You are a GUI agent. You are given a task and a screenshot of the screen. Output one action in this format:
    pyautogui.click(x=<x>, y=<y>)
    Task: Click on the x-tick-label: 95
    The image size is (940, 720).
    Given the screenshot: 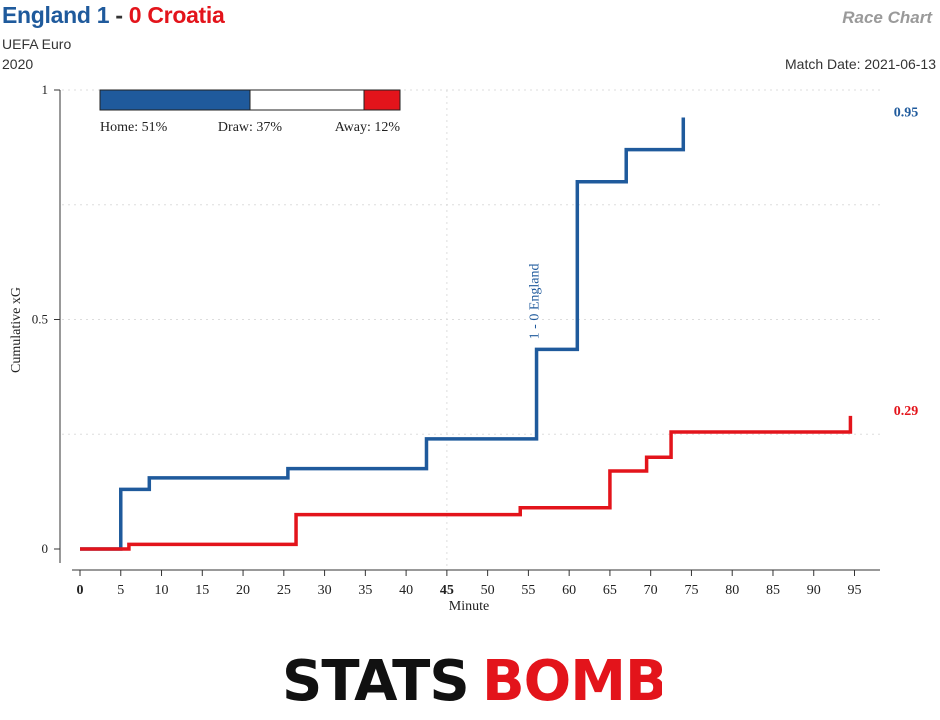 What is the action you would take?
    pyautogui.click(x=855, y=590)
    